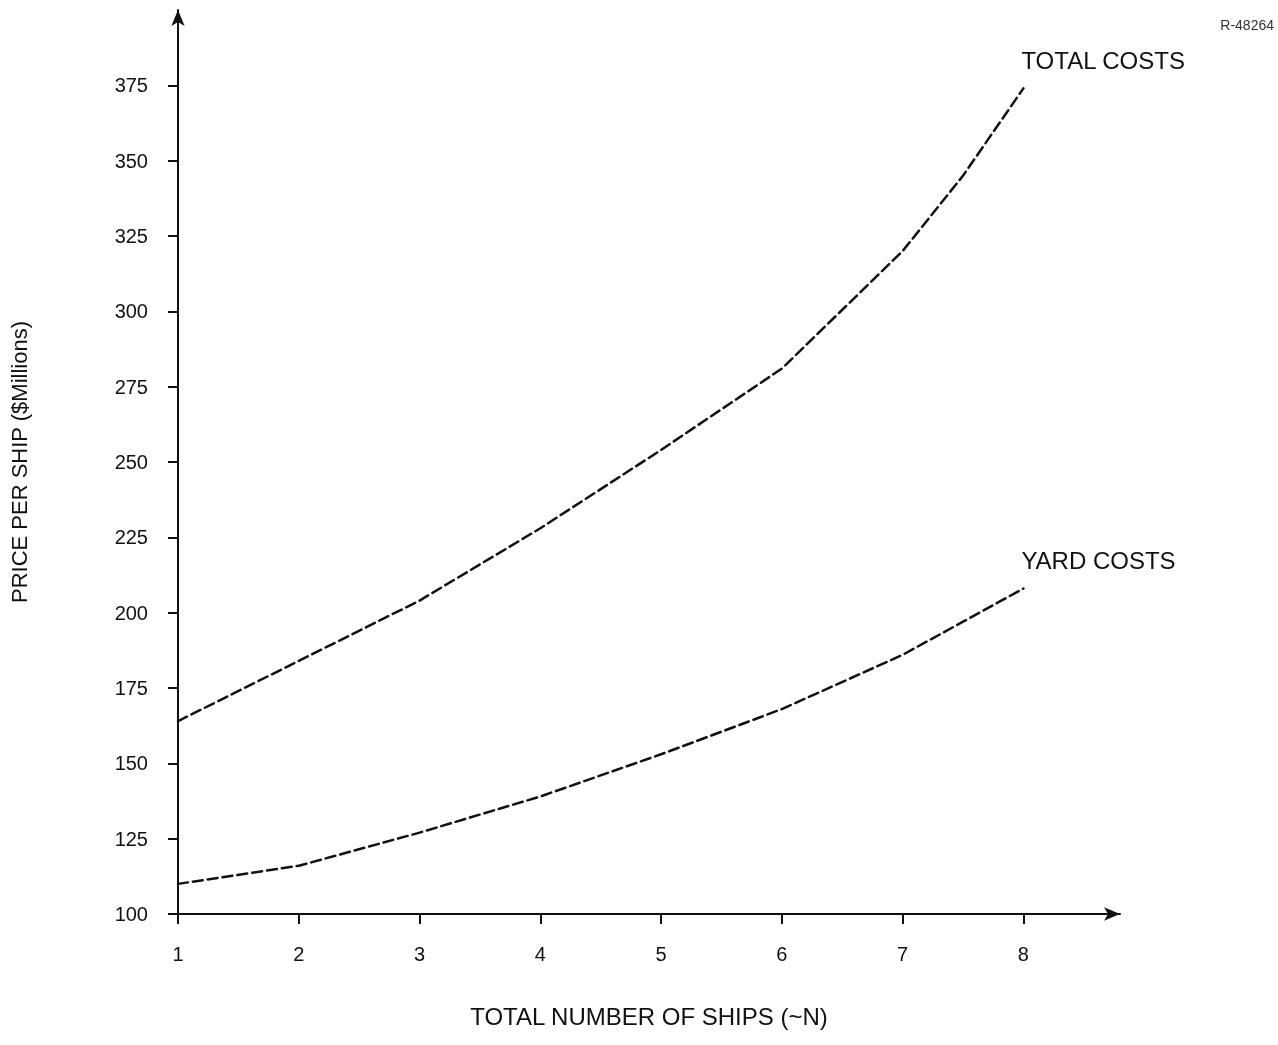  I want to click on y-tick-label: 150, so click(131, 763).